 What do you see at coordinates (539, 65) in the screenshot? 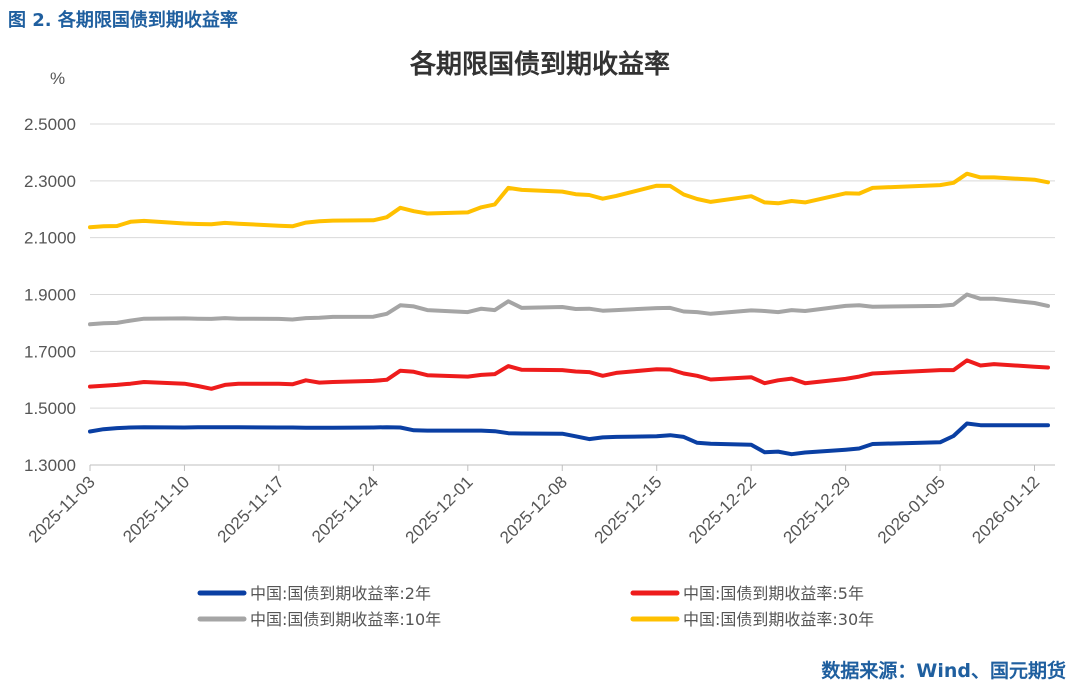
I see `chart-title: 各期限国债到期收益率` at bounding box center [539, 65].